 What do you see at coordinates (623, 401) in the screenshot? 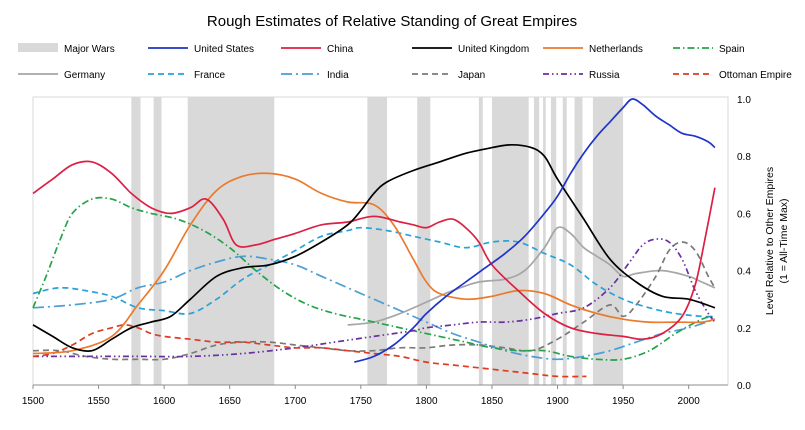
I see `x-tick-label-1950: 1950` at bounding box center [623, 401].